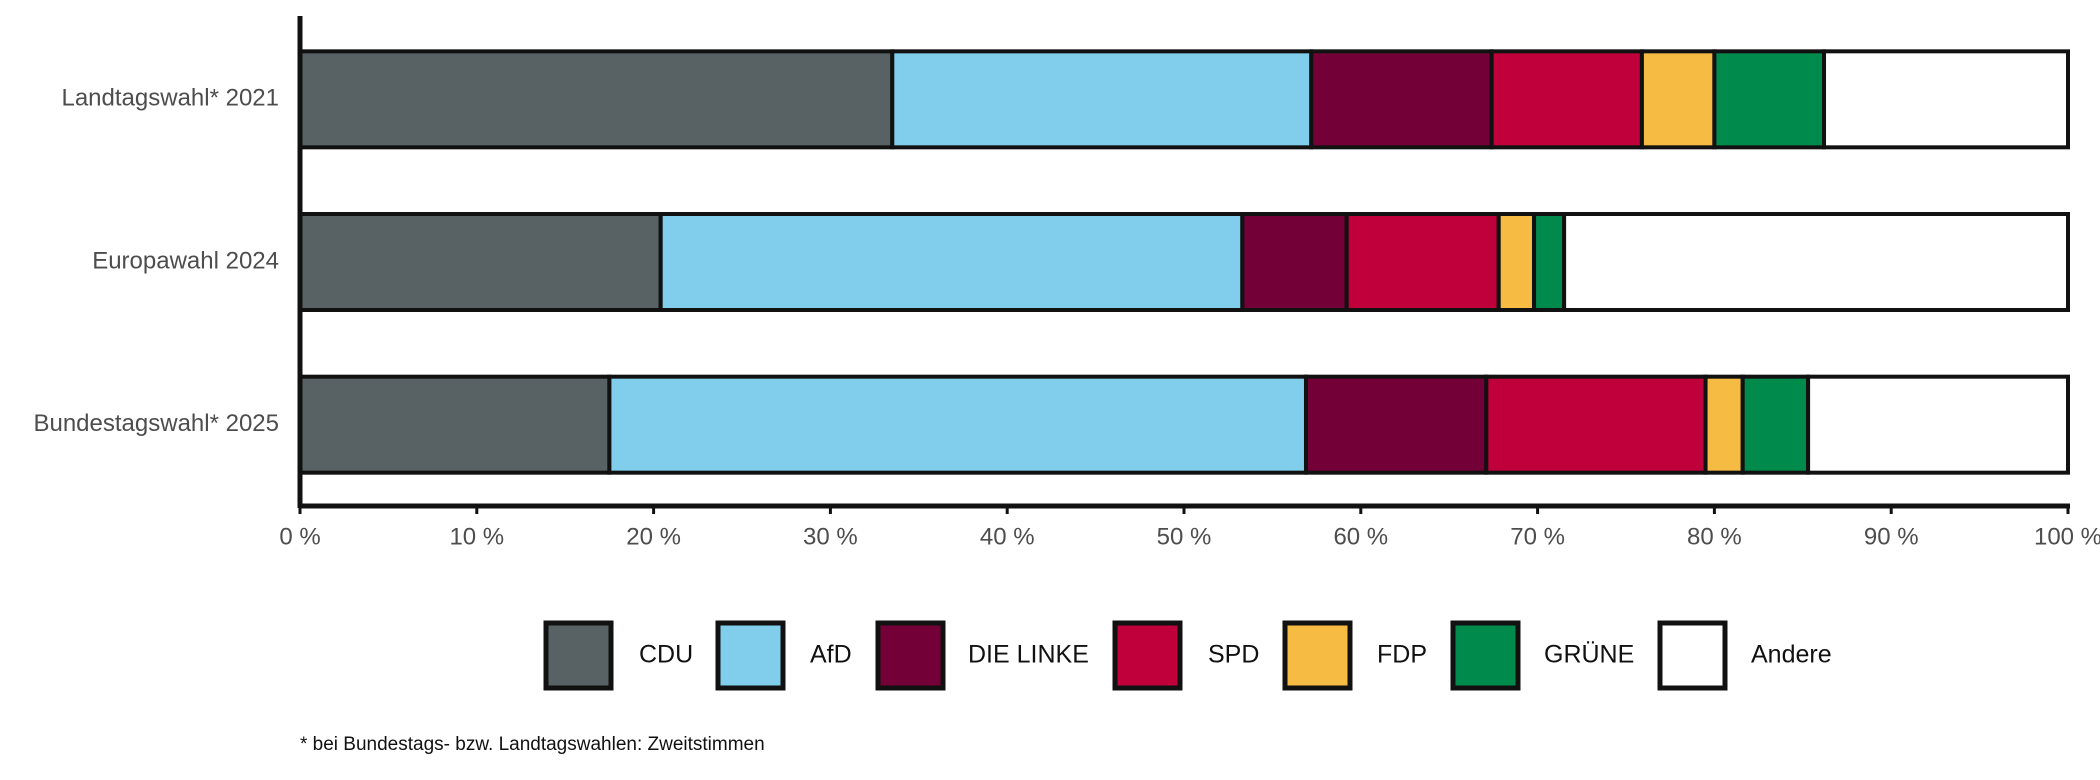  What do you see at coordinates (831, 655) in the screenshot?
I see `legend-label: AfD` at bounding box center [831, 655].